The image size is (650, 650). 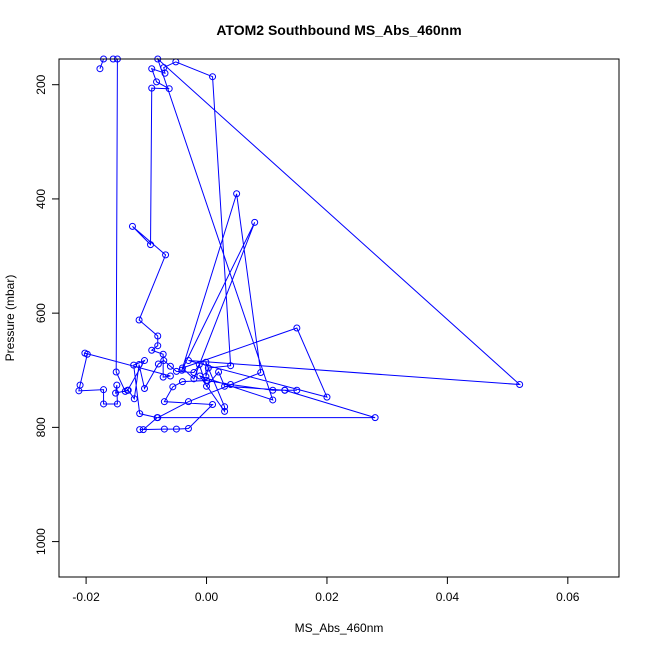 I want to click on x-axis-label: MS_Abs_460nm, so click(x=339, y=628).